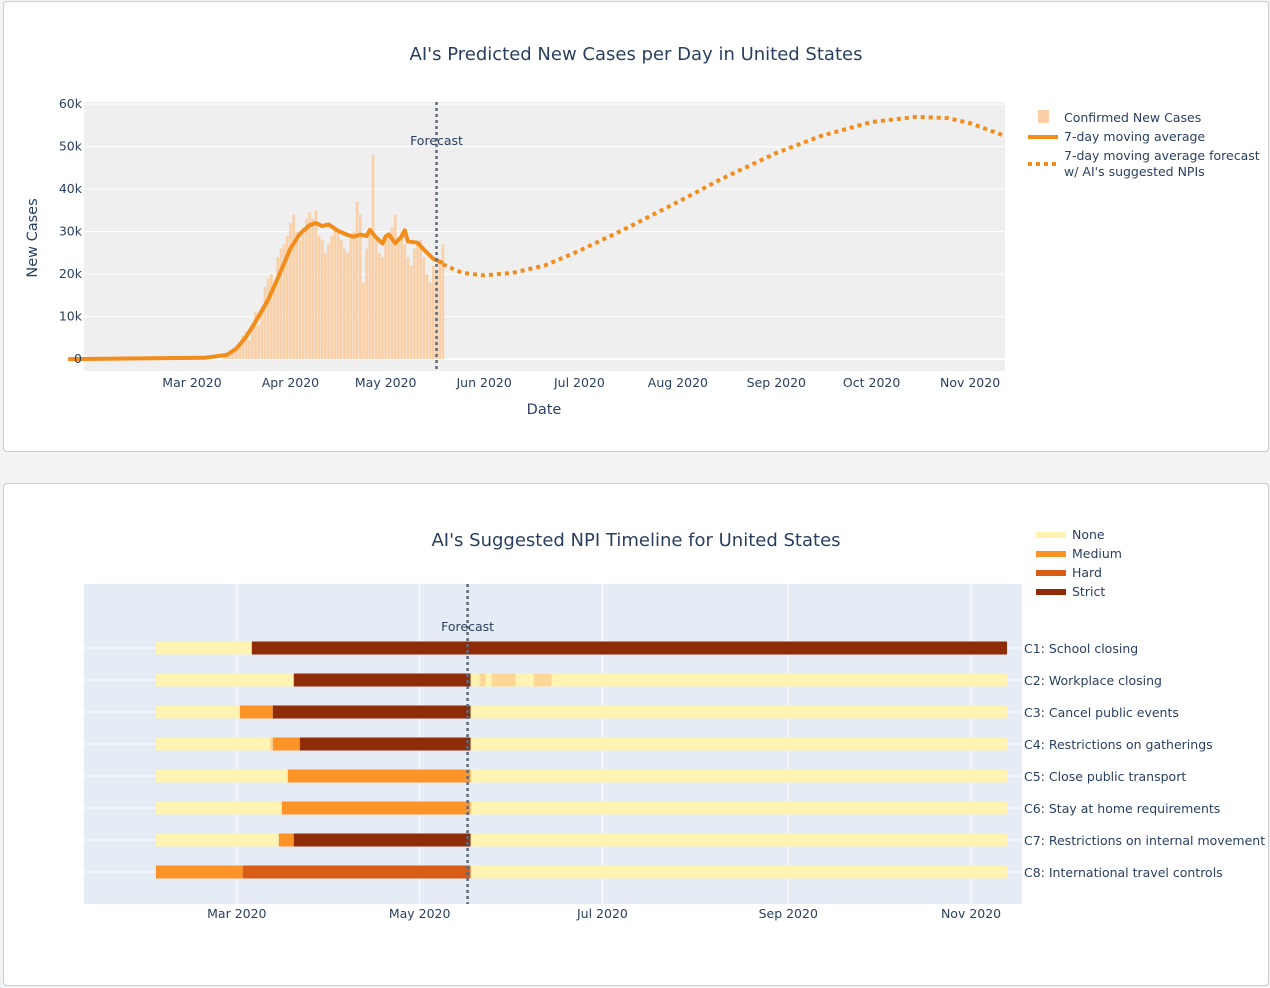 Image resolution: width=1270 pixels, height=988 pixels. I want to click on x-tick-label: Apr 2020, so click(290, 382).